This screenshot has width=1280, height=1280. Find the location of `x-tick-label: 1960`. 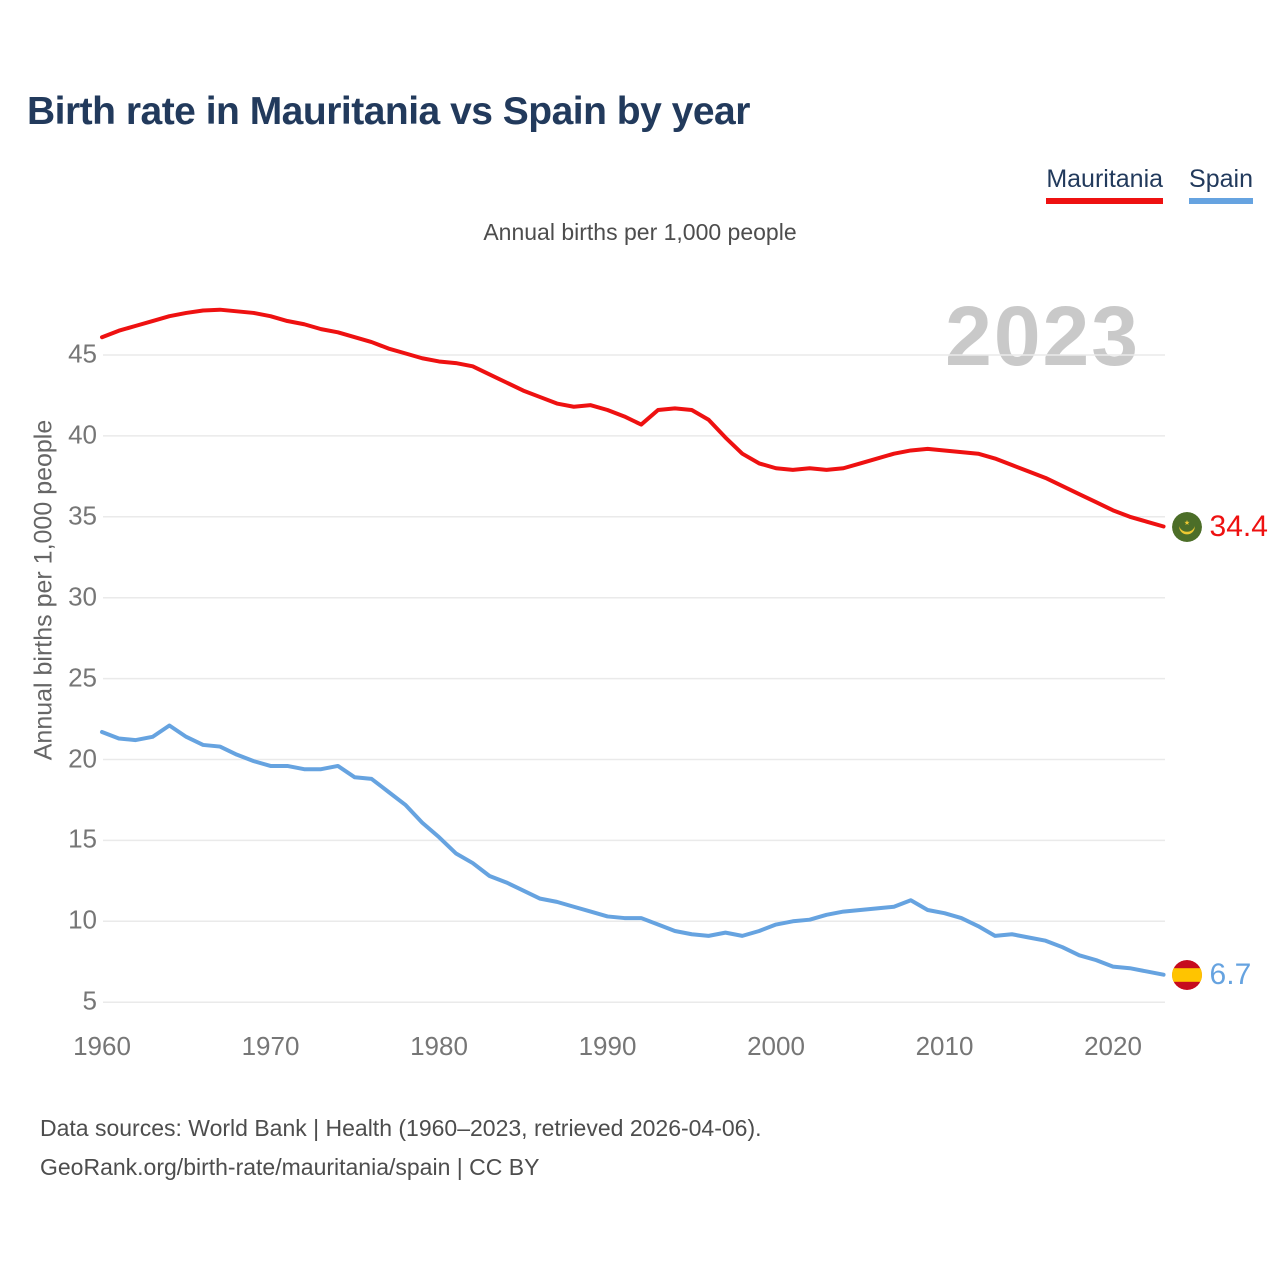

x-tick-label: 1960 is located at coordinates (102, 1046).